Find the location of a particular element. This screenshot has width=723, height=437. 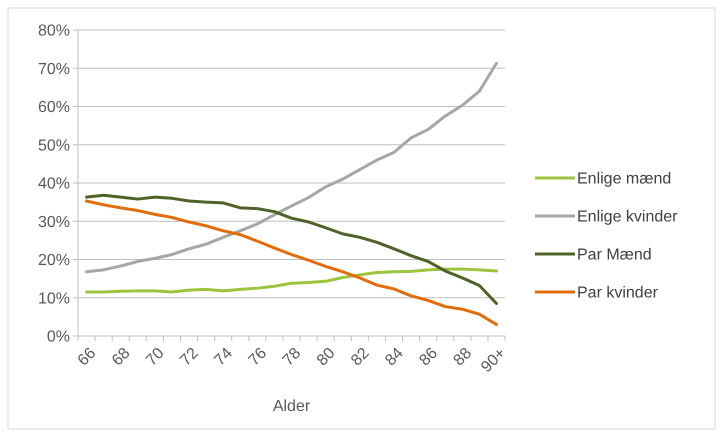

x-tick-label: 70 is located at coordinates (155, 357).